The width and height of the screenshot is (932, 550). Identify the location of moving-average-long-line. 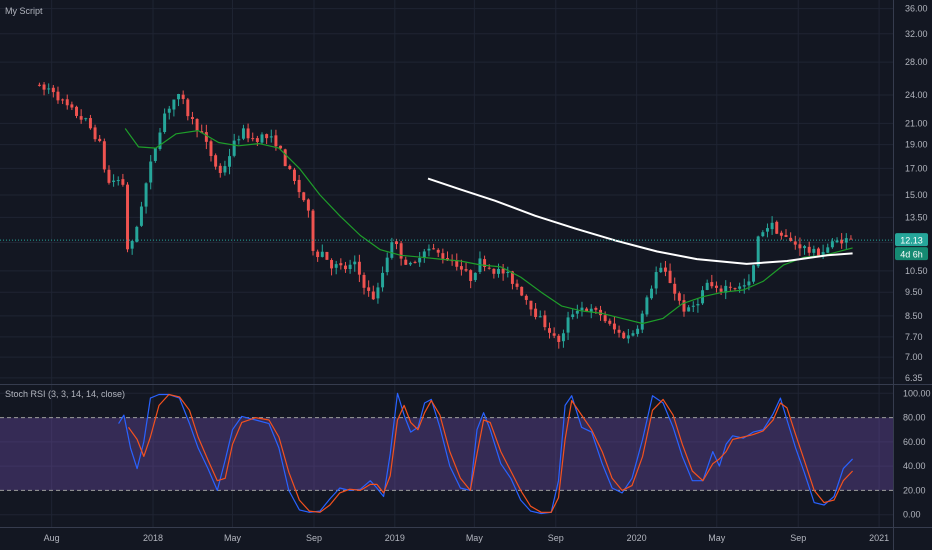
(640, 221).